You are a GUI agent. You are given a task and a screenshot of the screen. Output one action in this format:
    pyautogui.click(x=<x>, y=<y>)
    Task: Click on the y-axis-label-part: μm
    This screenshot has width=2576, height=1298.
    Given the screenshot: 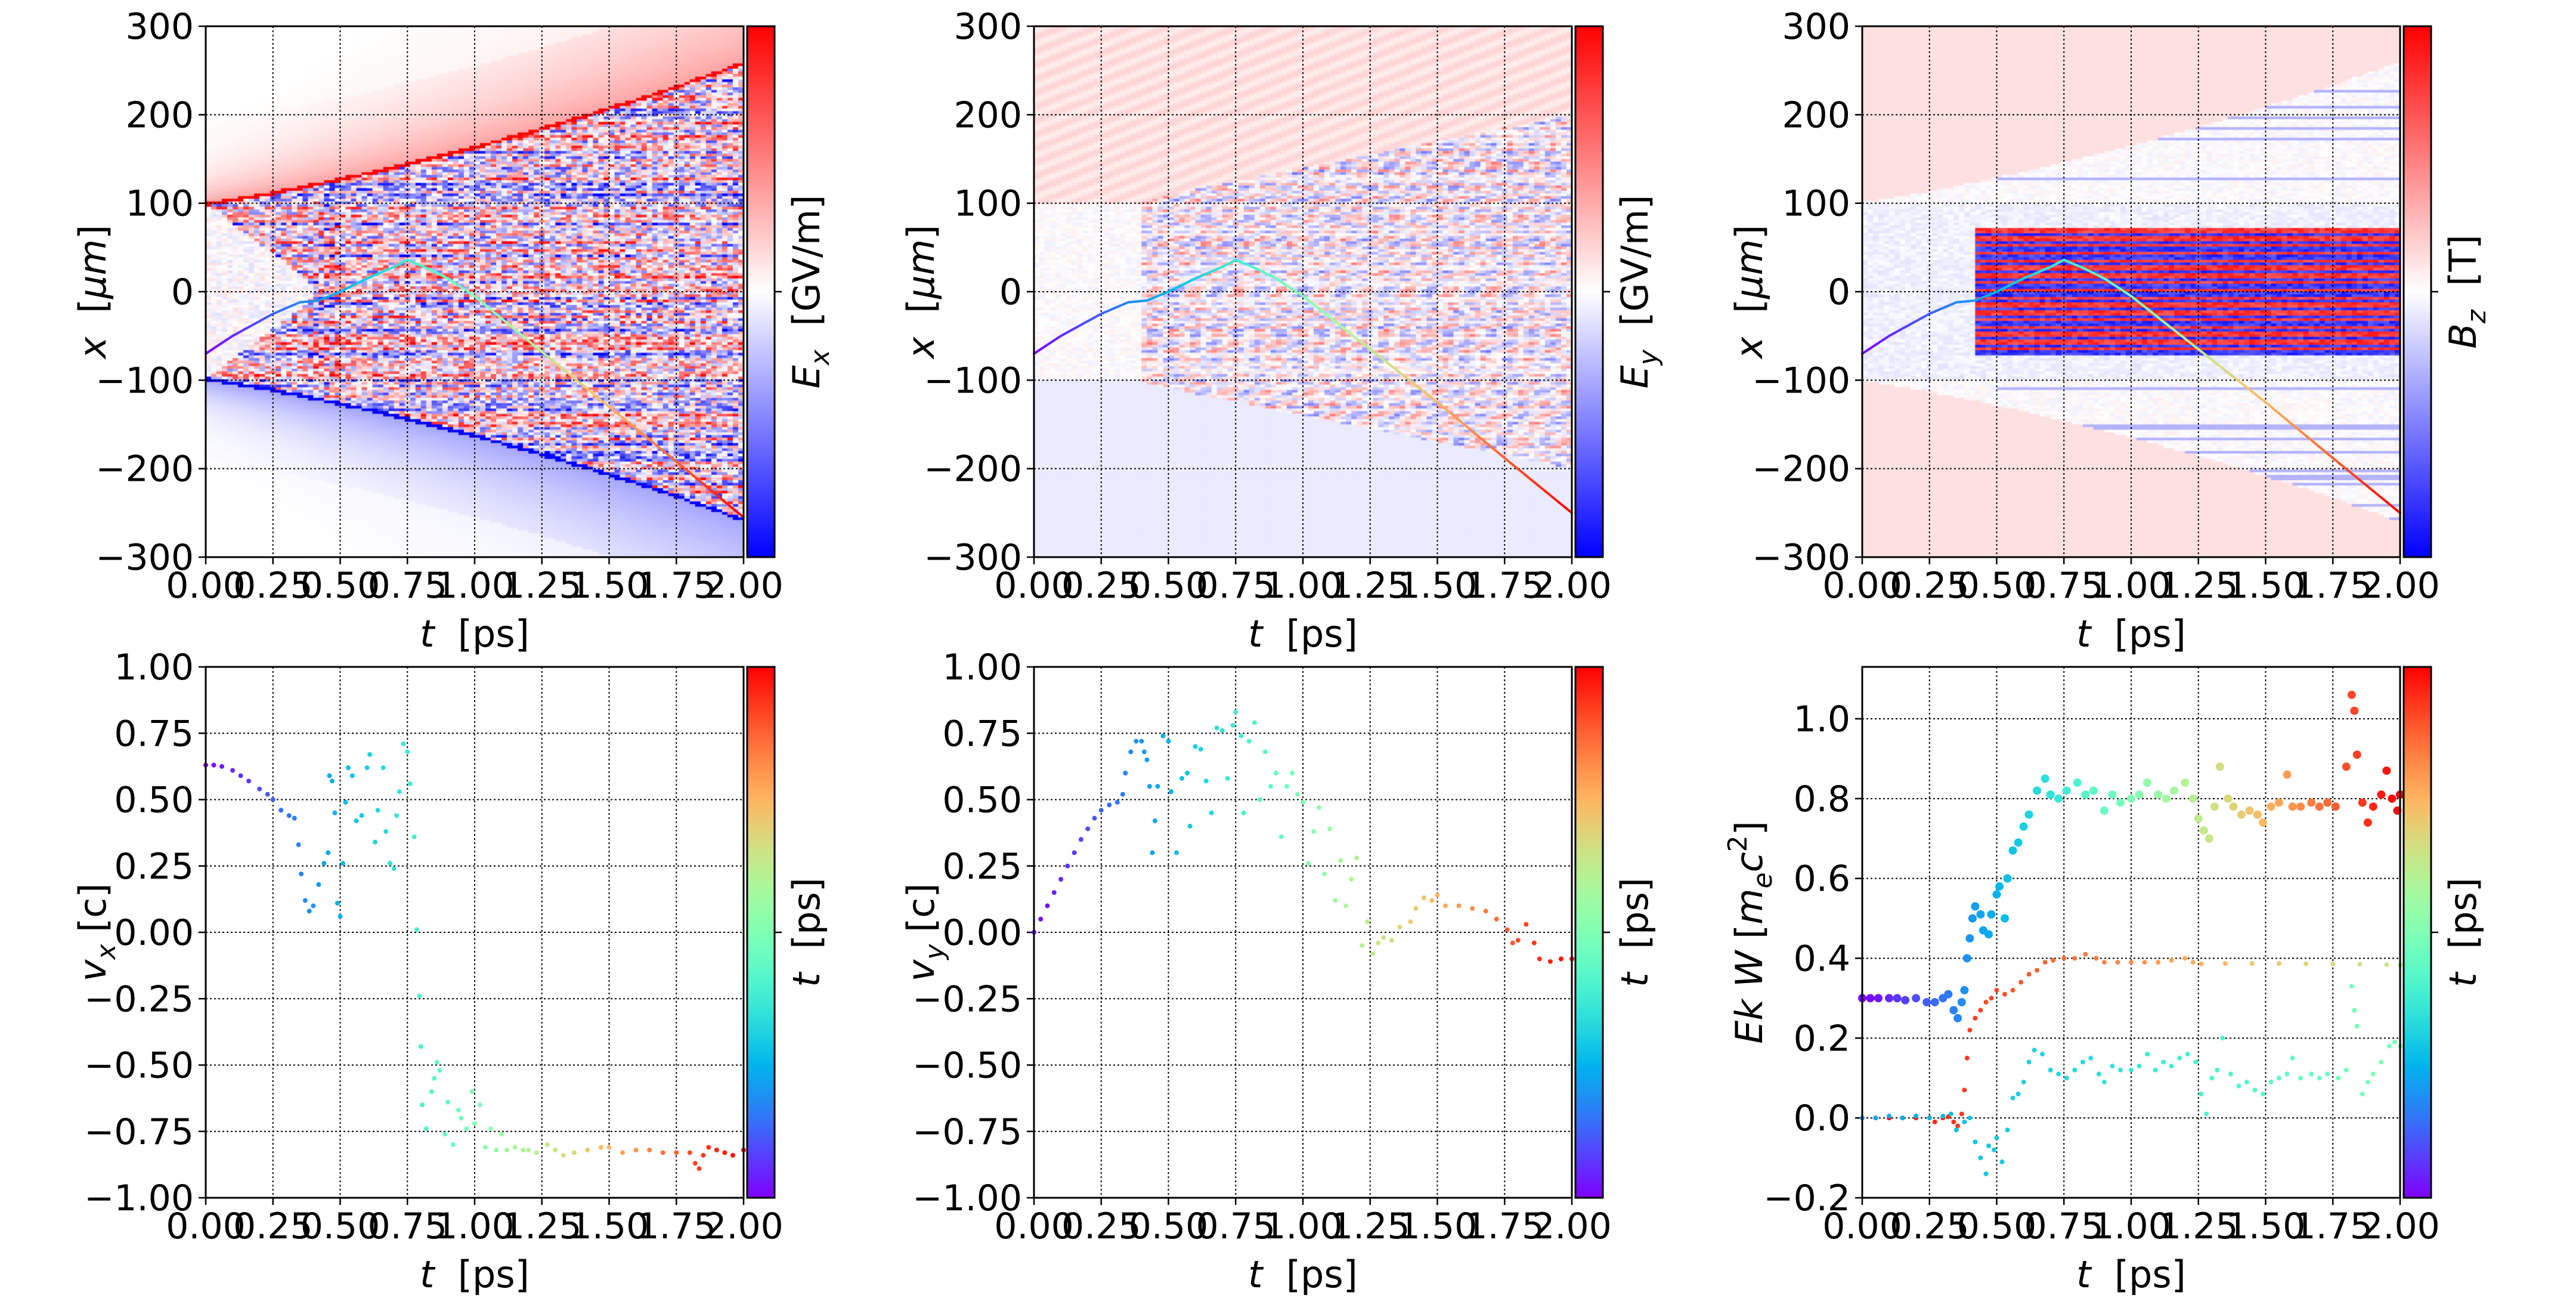 What is the action you would take?
    pyautogui.click(x=1749, y=269)
    